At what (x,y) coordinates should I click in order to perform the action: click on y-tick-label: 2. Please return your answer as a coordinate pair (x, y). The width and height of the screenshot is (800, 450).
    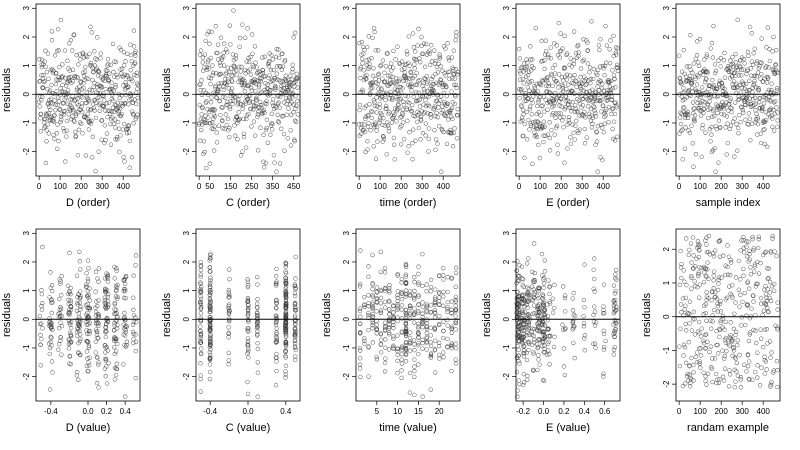
    Looking at the image, I should click on (506, 36).